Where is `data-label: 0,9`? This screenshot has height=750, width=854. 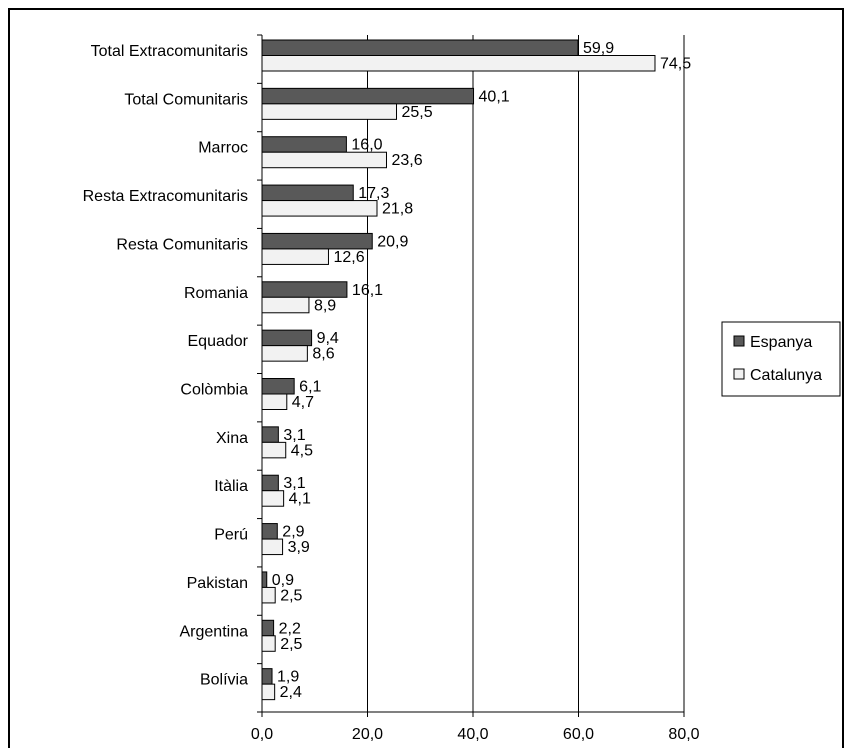 data-label: 0,9 is located at coordinates (283, 580).